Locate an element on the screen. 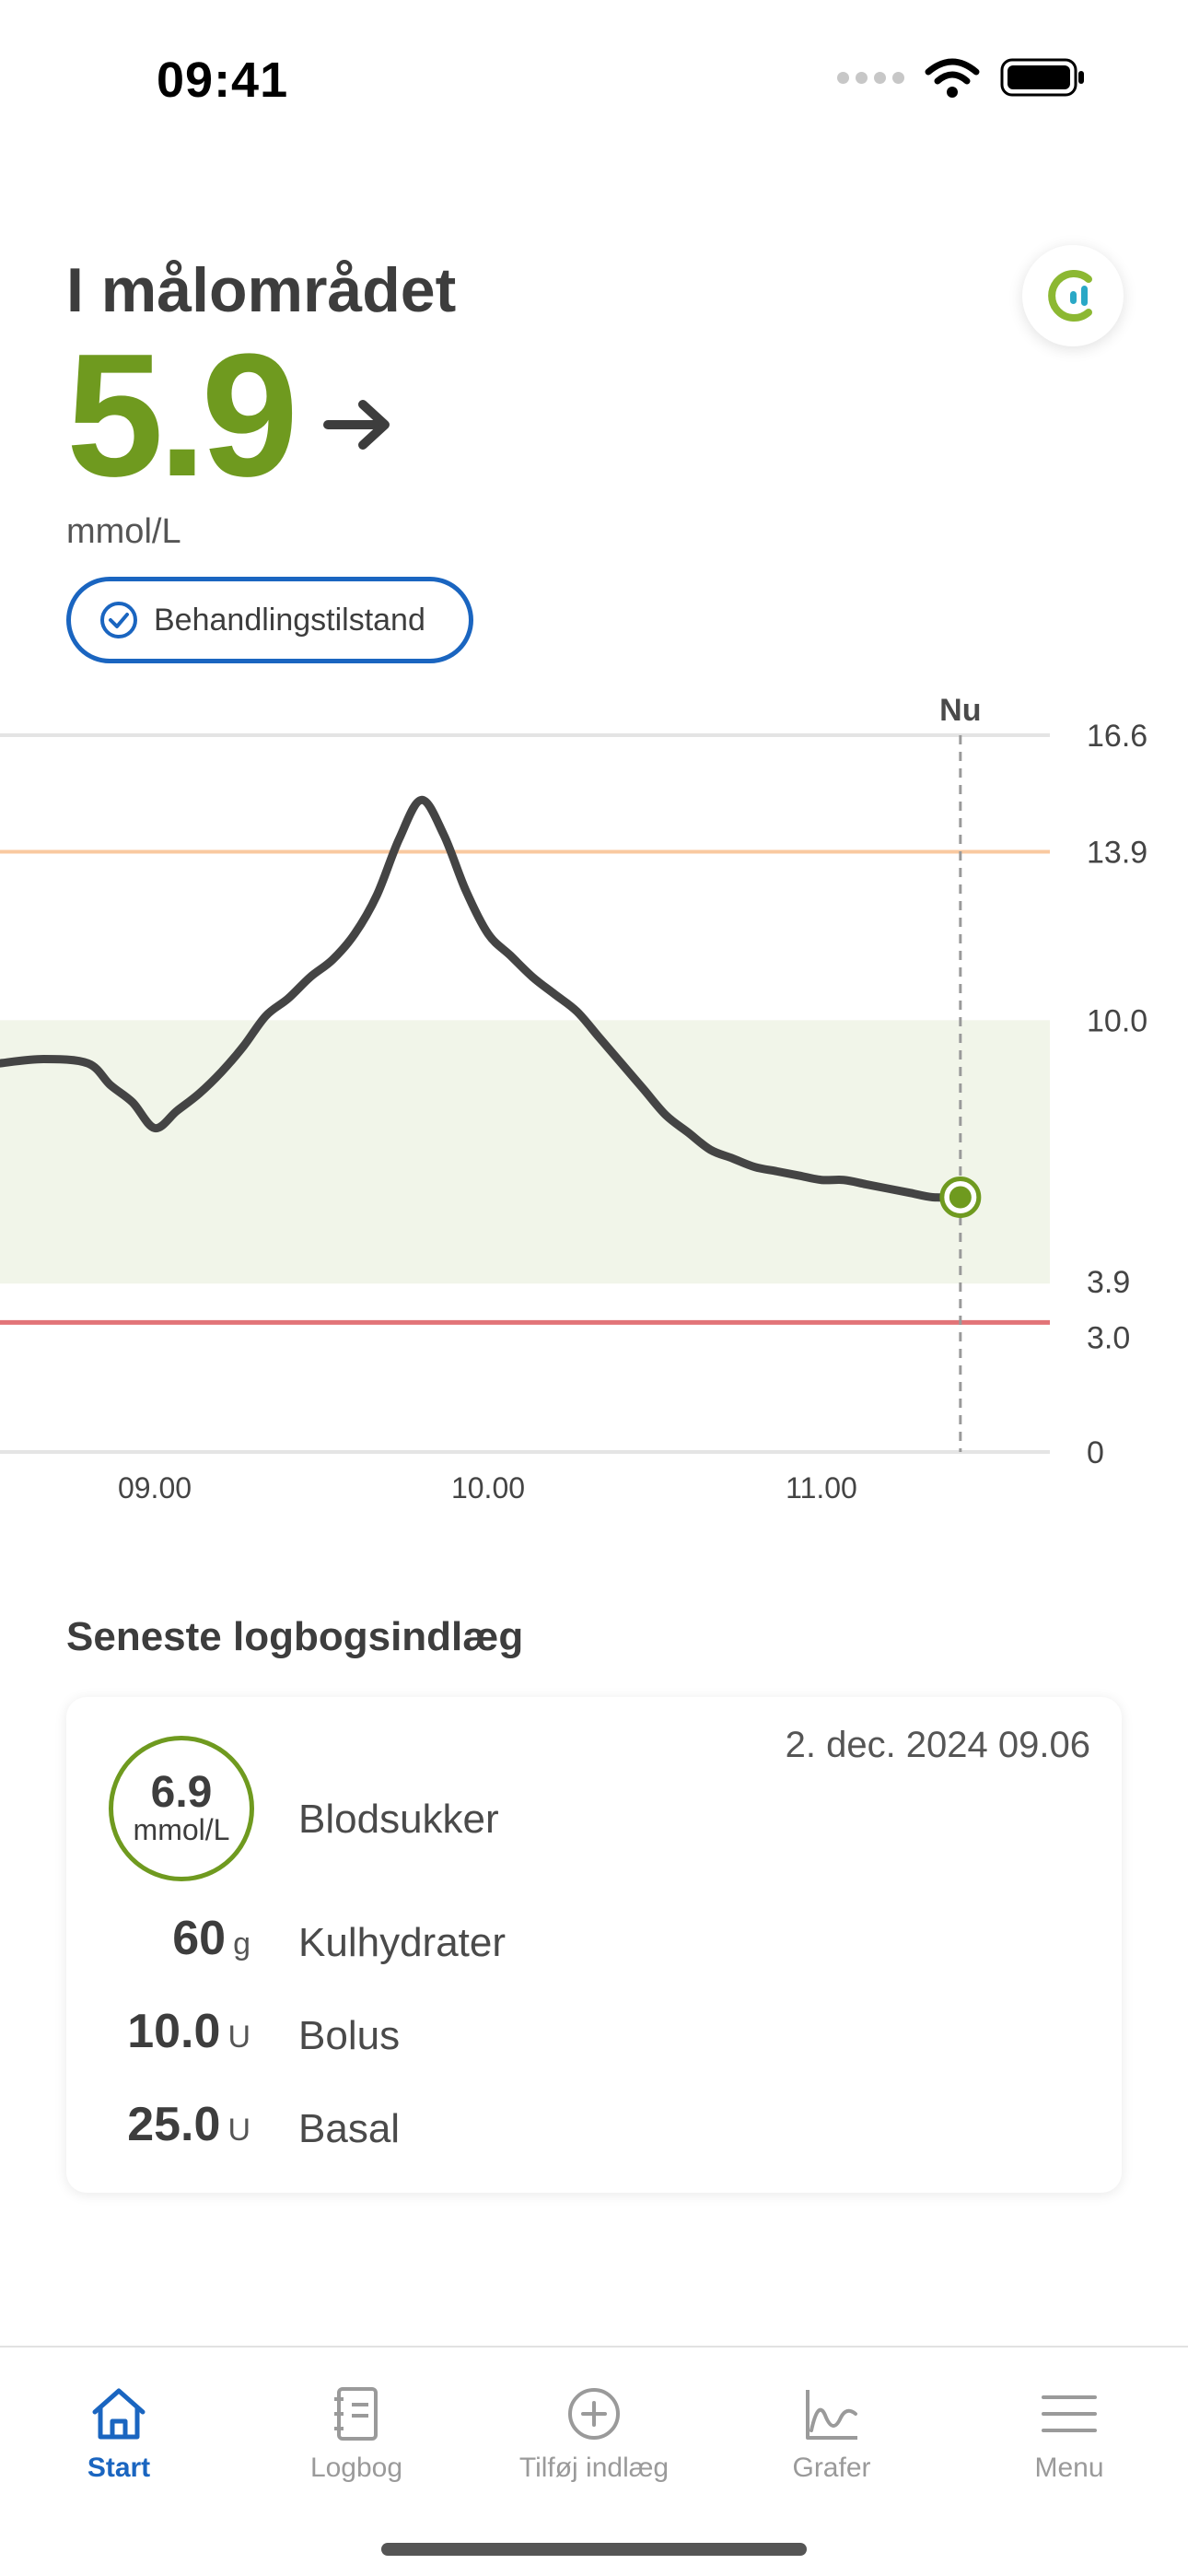  now-label: Nu is located at coordinates (960, 710).